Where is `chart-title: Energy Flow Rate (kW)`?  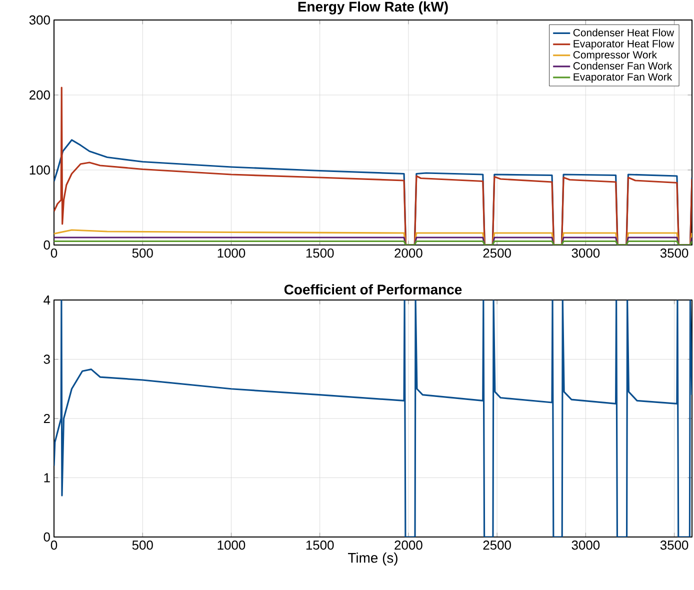
chart-title: Energy Flow Rate (kW) is located at coordinates (373, 7).